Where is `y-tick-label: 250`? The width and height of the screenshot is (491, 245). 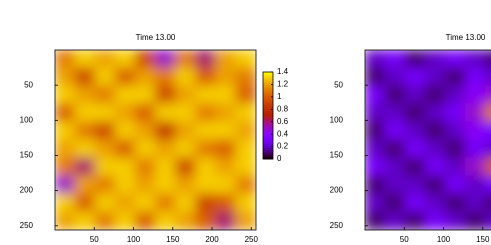 y-tick-label: 250 is located at coordinates (337, 225).